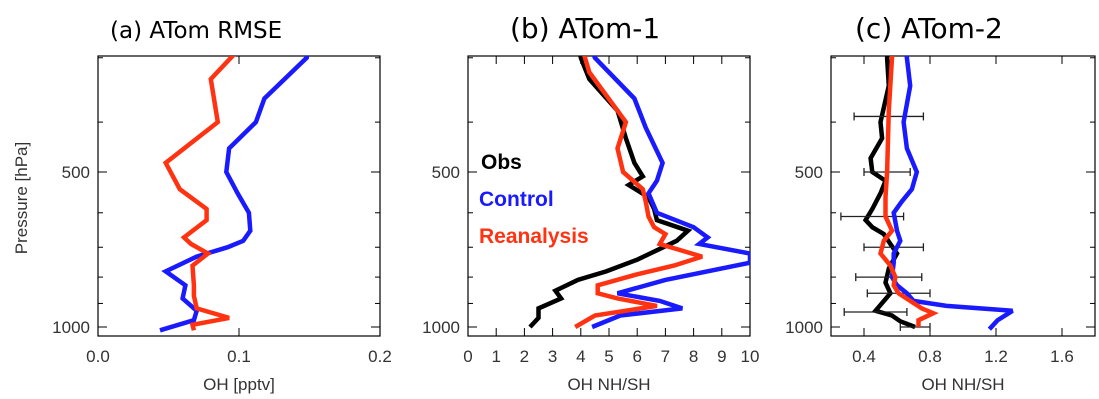  Describe the element at coordinates (524, 356) in the screenshot. I see `x-tick-label: 2` at that location.